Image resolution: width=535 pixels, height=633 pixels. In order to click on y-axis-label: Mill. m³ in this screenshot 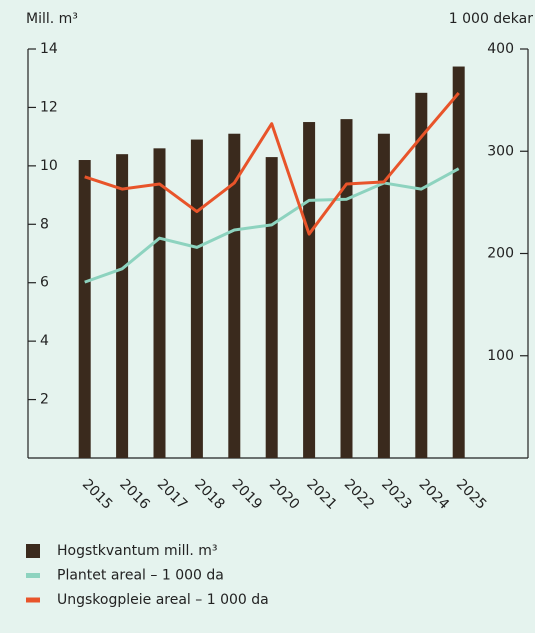, I will do `click(52, 19)`.